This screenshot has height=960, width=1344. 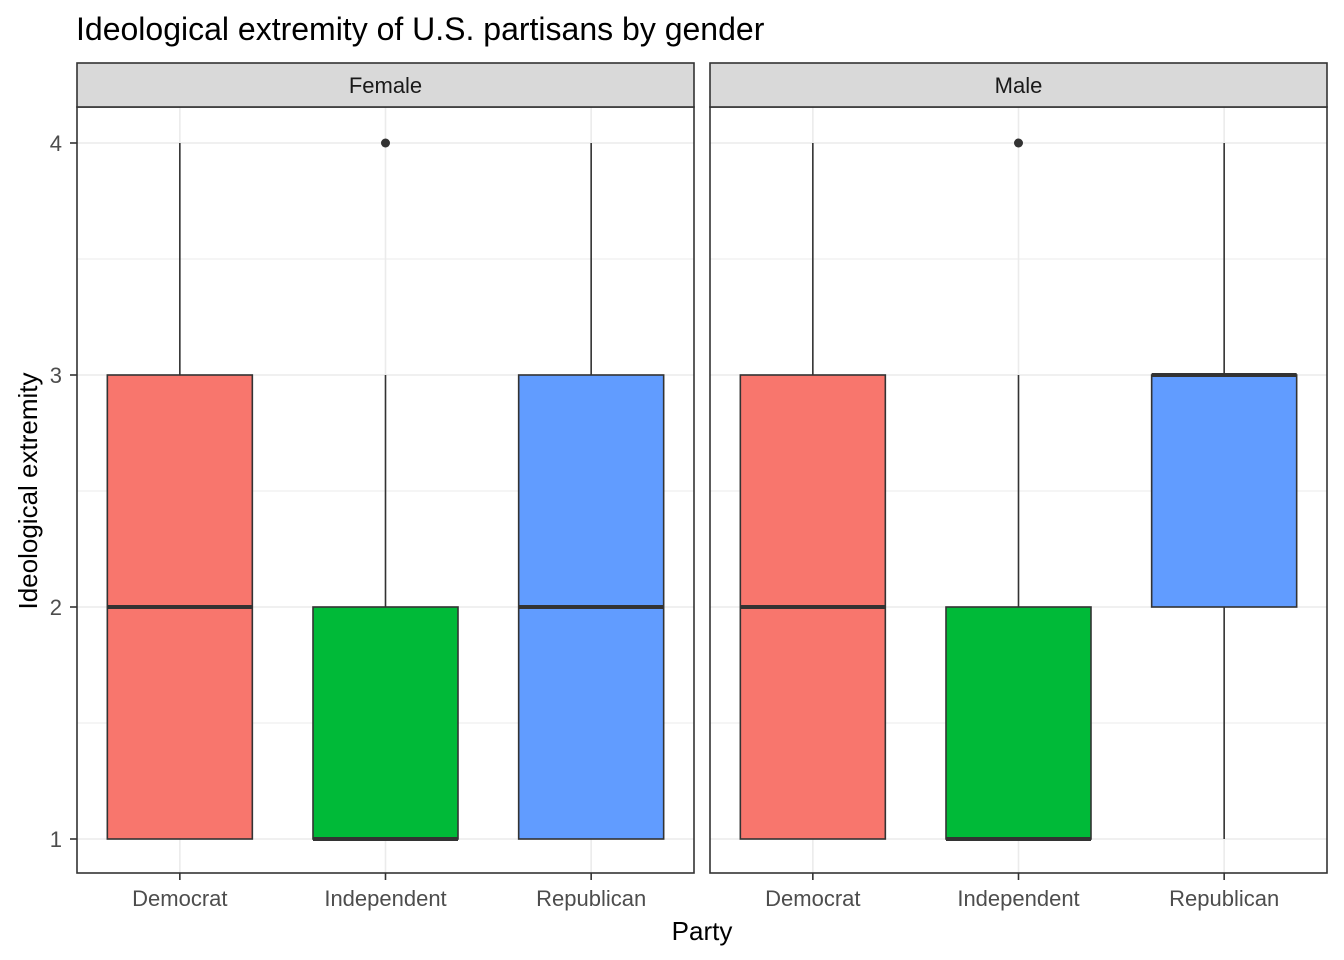 I want to click on y-tick-label: 2, so click(x=56, y=607).